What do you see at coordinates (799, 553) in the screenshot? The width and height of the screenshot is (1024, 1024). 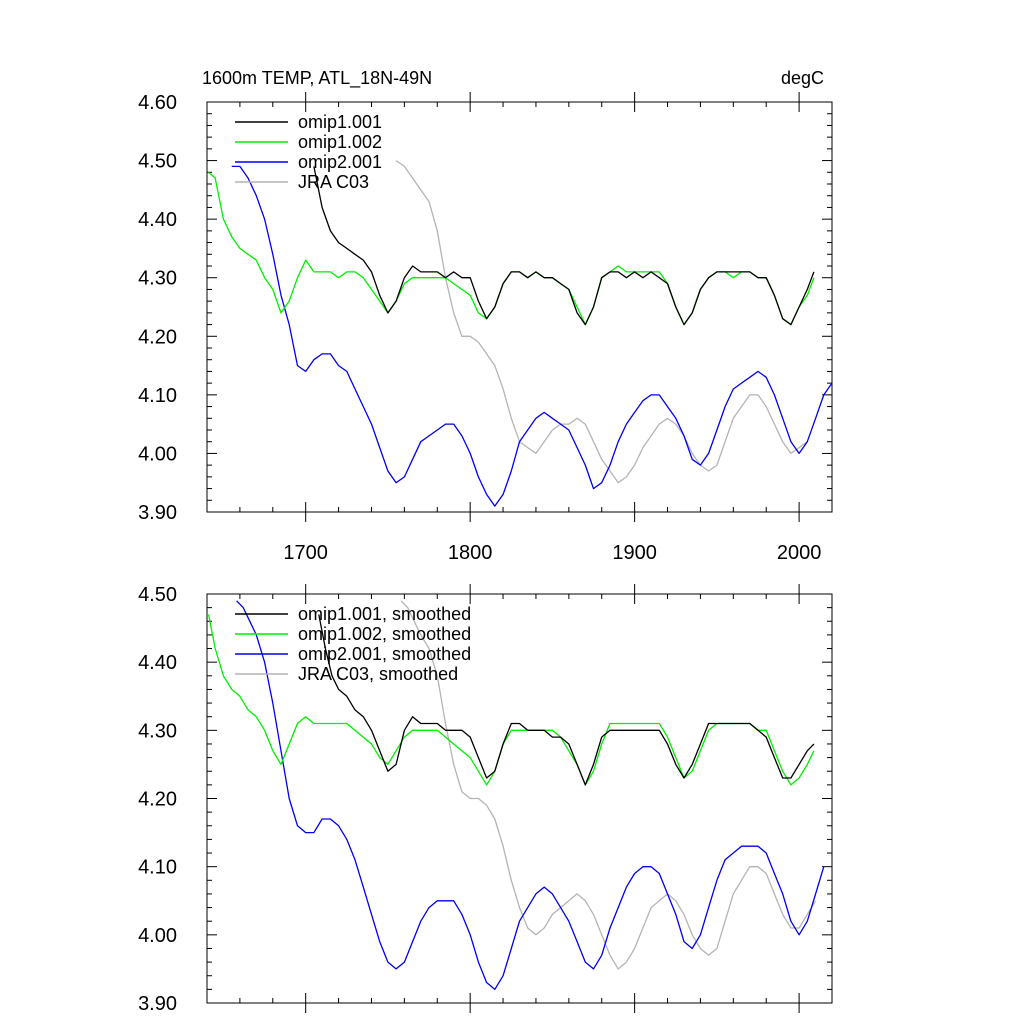 I see `x-tick-label: 2000` at bounding box center [799, 553].